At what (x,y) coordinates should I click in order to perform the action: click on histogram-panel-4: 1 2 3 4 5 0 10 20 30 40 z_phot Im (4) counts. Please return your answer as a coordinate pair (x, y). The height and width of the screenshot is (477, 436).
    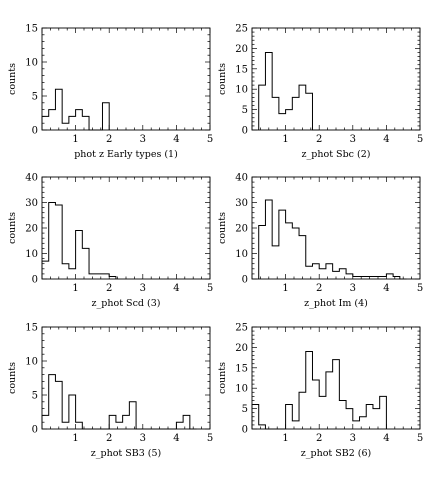
    Looking at the image, I should click on (320, 241).